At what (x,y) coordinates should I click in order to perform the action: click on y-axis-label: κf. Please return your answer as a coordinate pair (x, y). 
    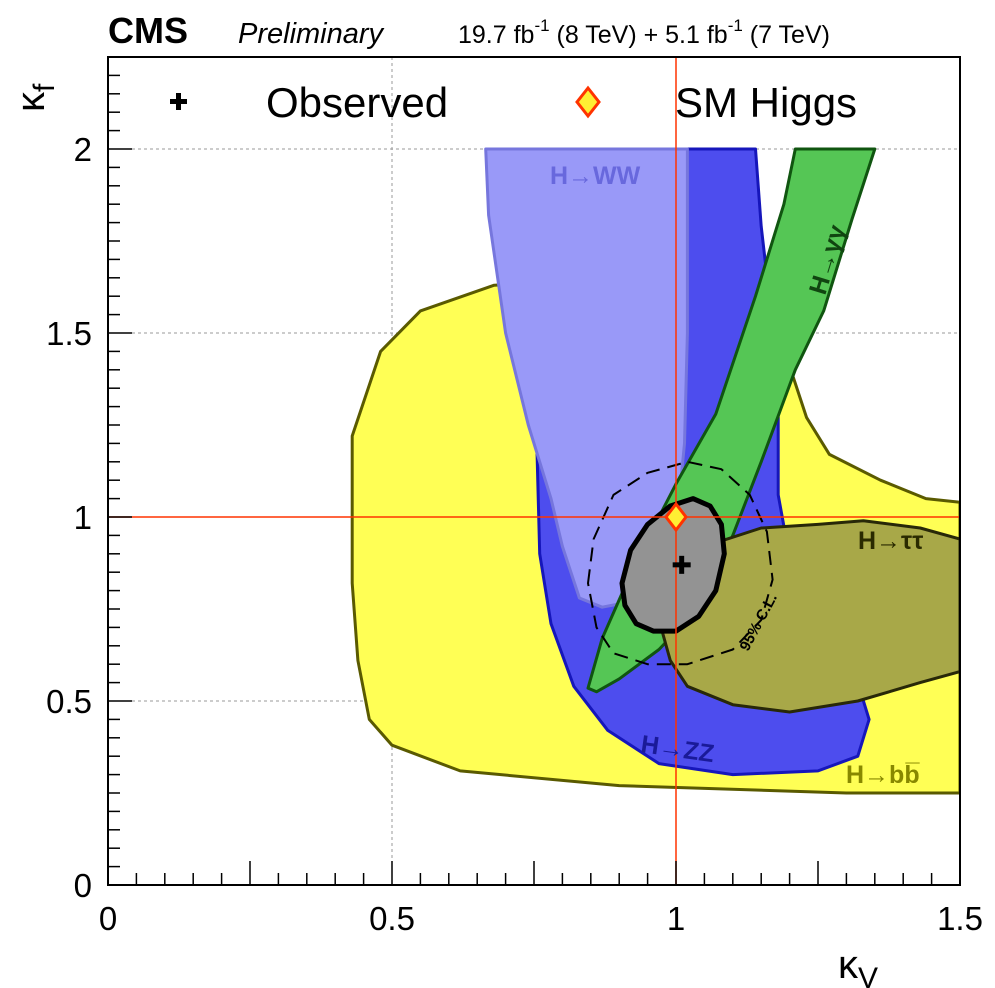
    Looking at the image, I should click on (35, 97).